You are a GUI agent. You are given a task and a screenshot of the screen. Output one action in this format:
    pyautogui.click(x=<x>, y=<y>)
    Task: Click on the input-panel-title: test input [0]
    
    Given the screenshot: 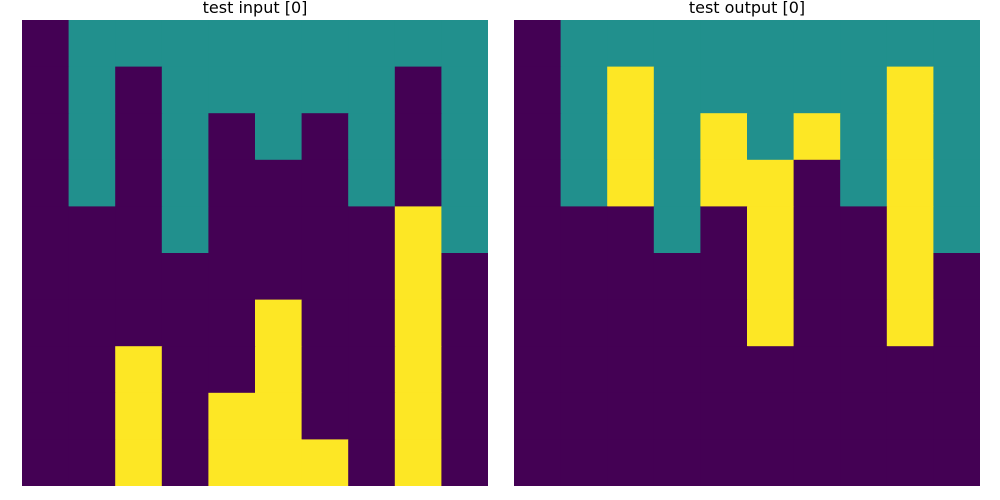 What is the action you would take?
    pyautogui.click(x=255, y=8)
    